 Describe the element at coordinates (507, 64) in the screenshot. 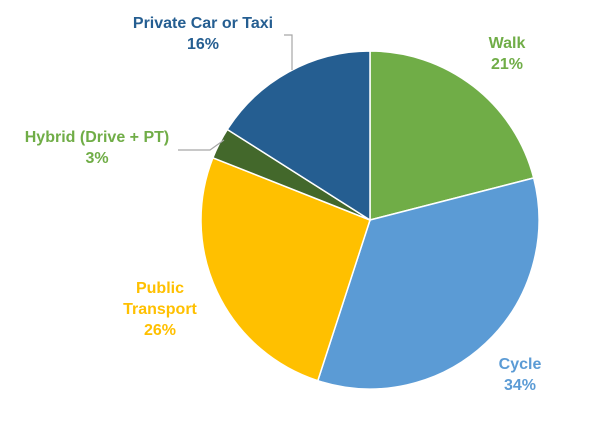

I see `label-walk-pct: 21%` at that location.